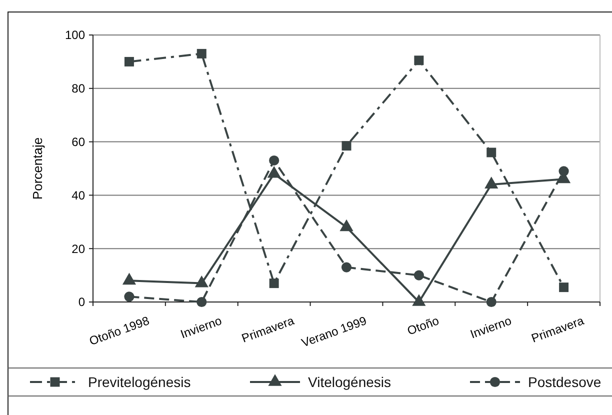 The height and width of the screenshot is (415, 612). I want to click on y-tick-label: 100, so click(75, 35).